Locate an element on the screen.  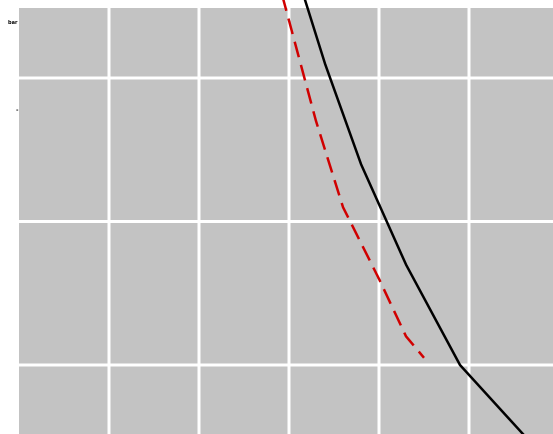
y-axis-mark: - is located at coordinates (17, 110).